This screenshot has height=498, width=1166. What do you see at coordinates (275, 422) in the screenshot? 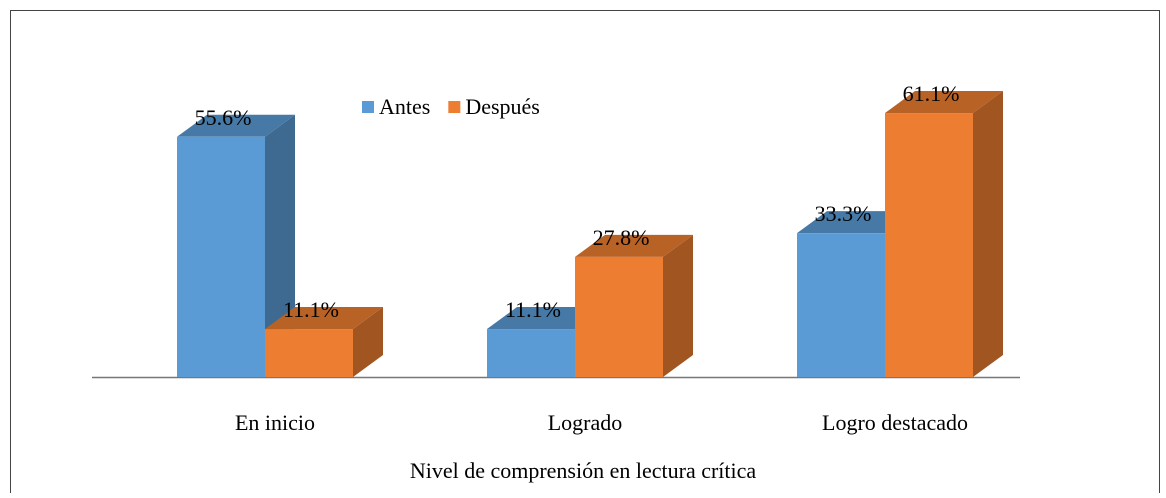
I see `x-tick-label: En inicio` at bounding box center [275, 422].